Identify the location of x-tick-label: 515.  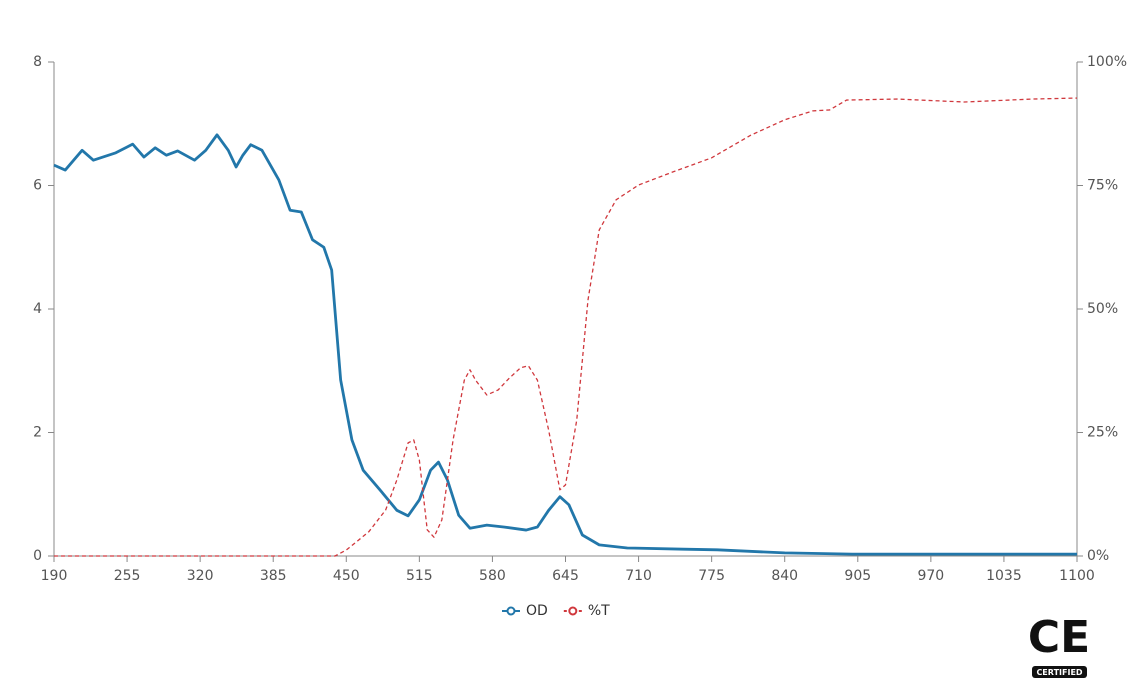
(419, 576).